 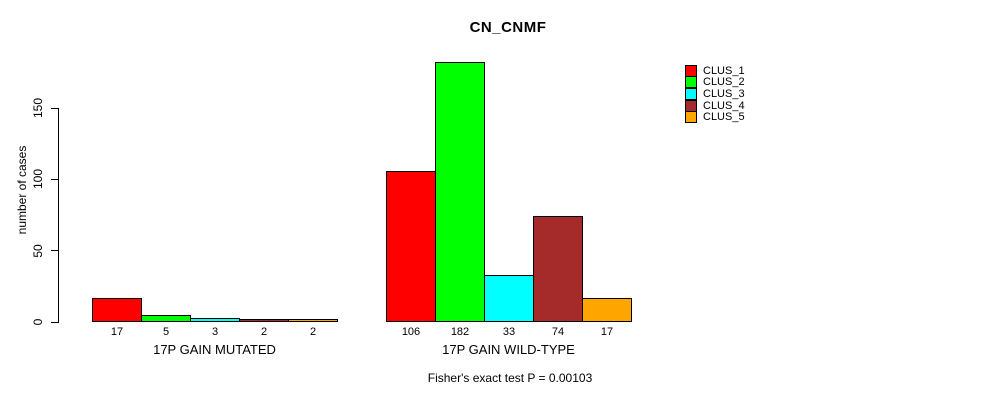 I want to click on legend-item-clus_3: CLUS_3, so click(x=715, y=93).